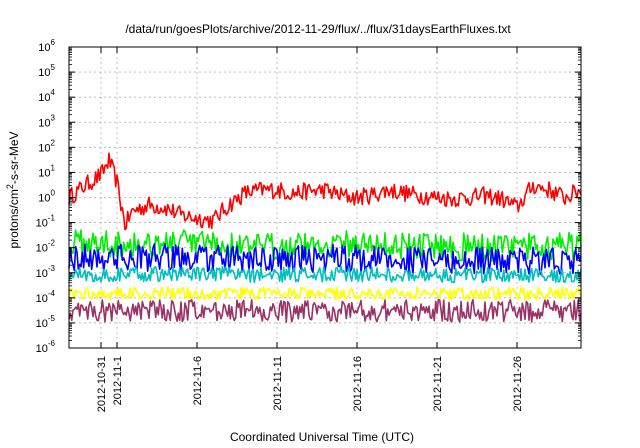 The width and height of the screenshot is (640, 448). I want to click on x-tick-label: 2012-11-16, so click(358, 383).